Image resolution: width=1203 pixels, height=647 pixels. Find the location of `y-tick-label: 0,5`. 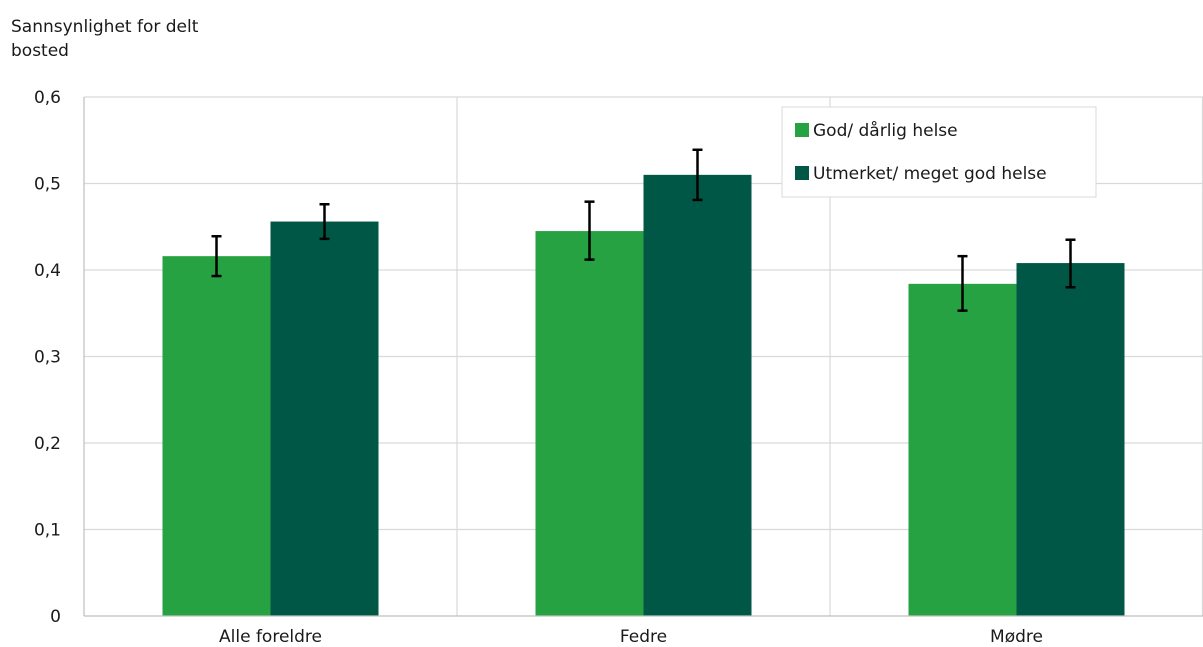

y-tick-label: 0,5 is located at coordinates (47, 185).